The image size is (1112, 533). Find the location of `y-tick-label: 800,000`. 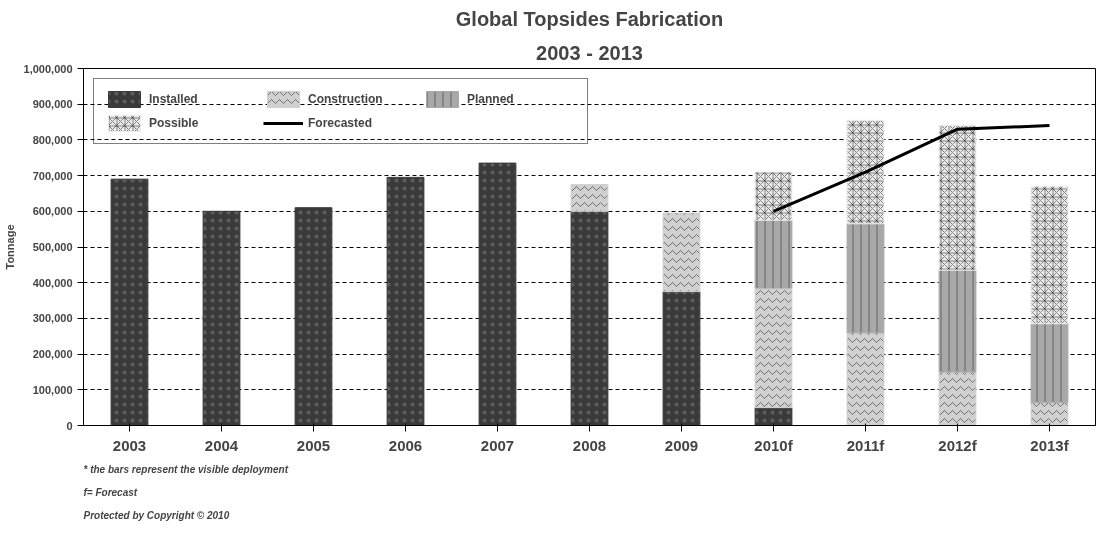

y-tick-label: 800,000 is located at coordinates (52, 139).